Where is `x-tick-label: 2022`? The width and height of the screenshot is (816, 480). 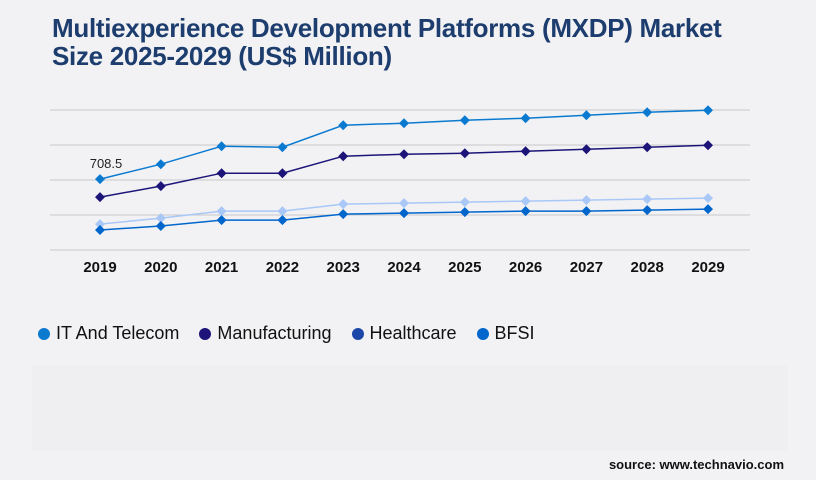 x-tick-label: 2022 is located at coordinates (282, 267).